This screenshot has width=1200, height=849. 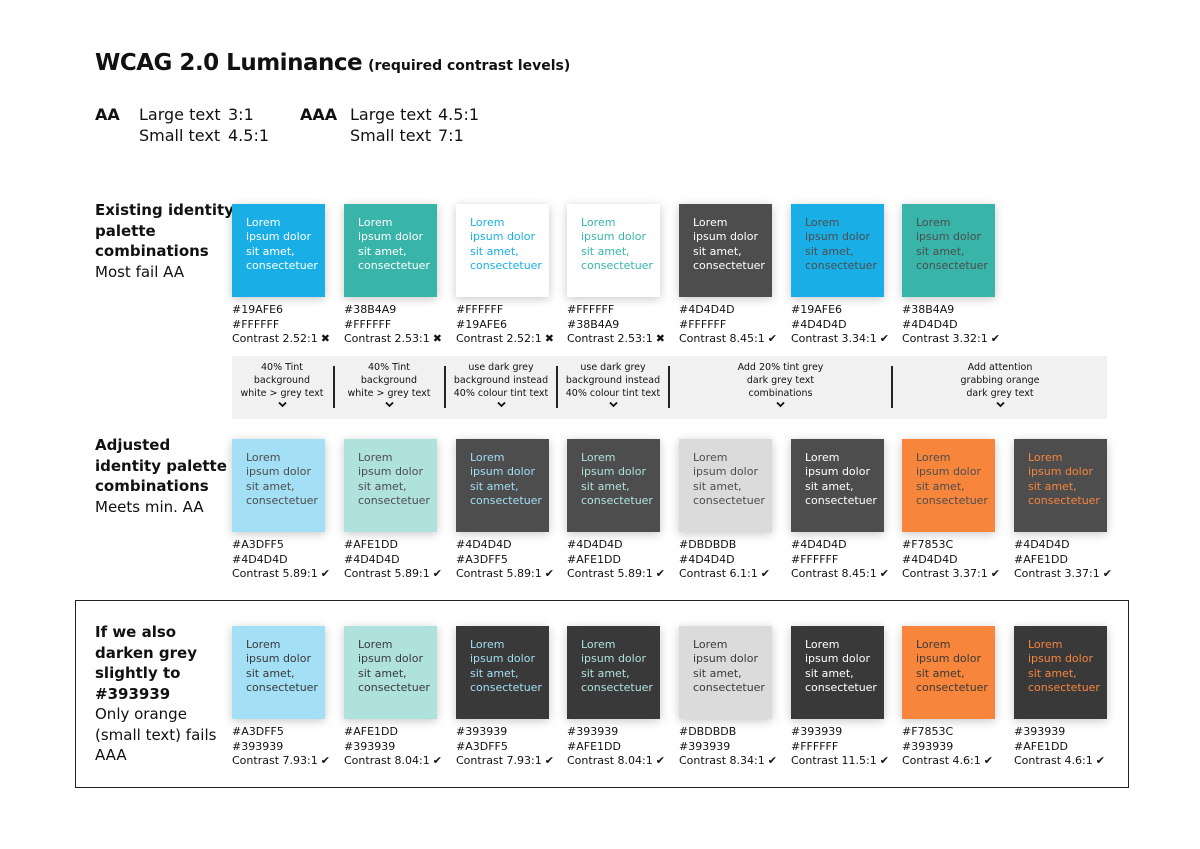 I want to click on swatch-codes: #4D4D4D #FFFFFF Contrast 8.45:1 ✔, so click(x=734, y=325).